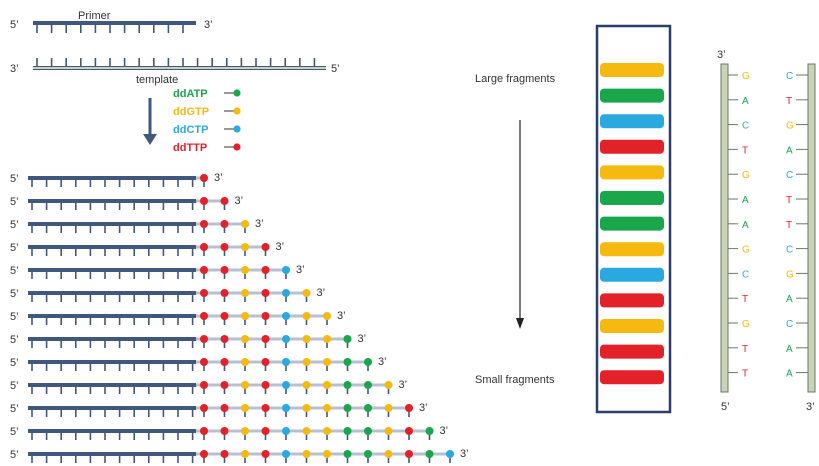 Image resolution: width=819 pixels, height=466 pixels. I want to click on template-strand, so click(179, 64).